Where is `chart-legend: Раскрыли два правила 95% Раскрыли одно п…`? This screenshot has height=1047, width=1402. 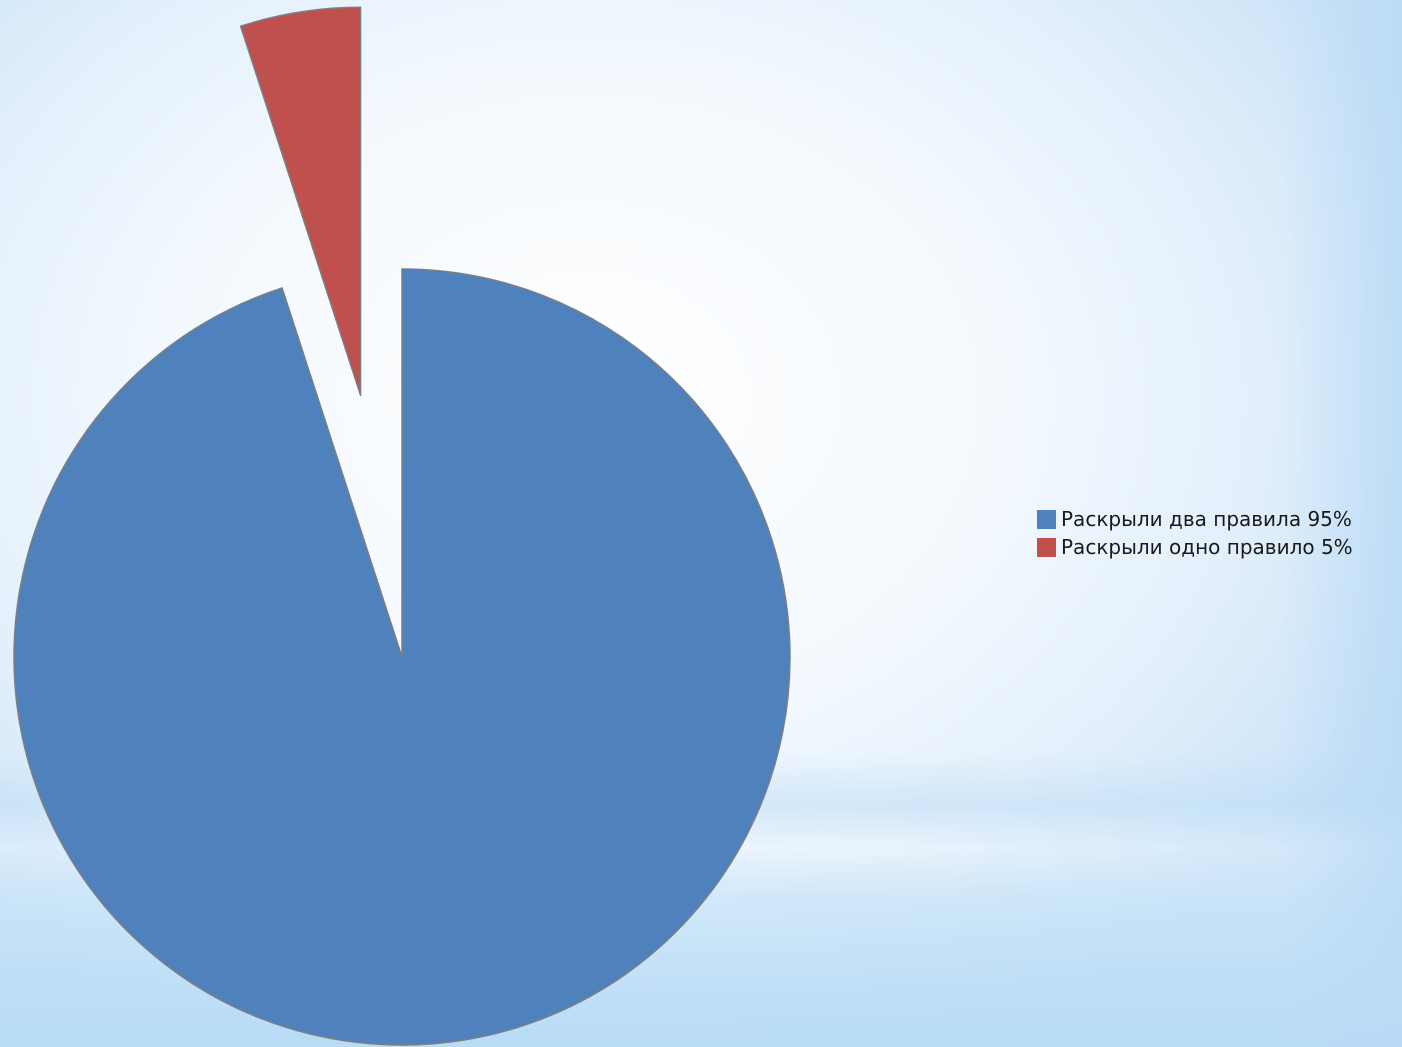 chart-legend: Раскрыли два правила 95% Раскрыли одно п… is located at coordinates (1195, 533).